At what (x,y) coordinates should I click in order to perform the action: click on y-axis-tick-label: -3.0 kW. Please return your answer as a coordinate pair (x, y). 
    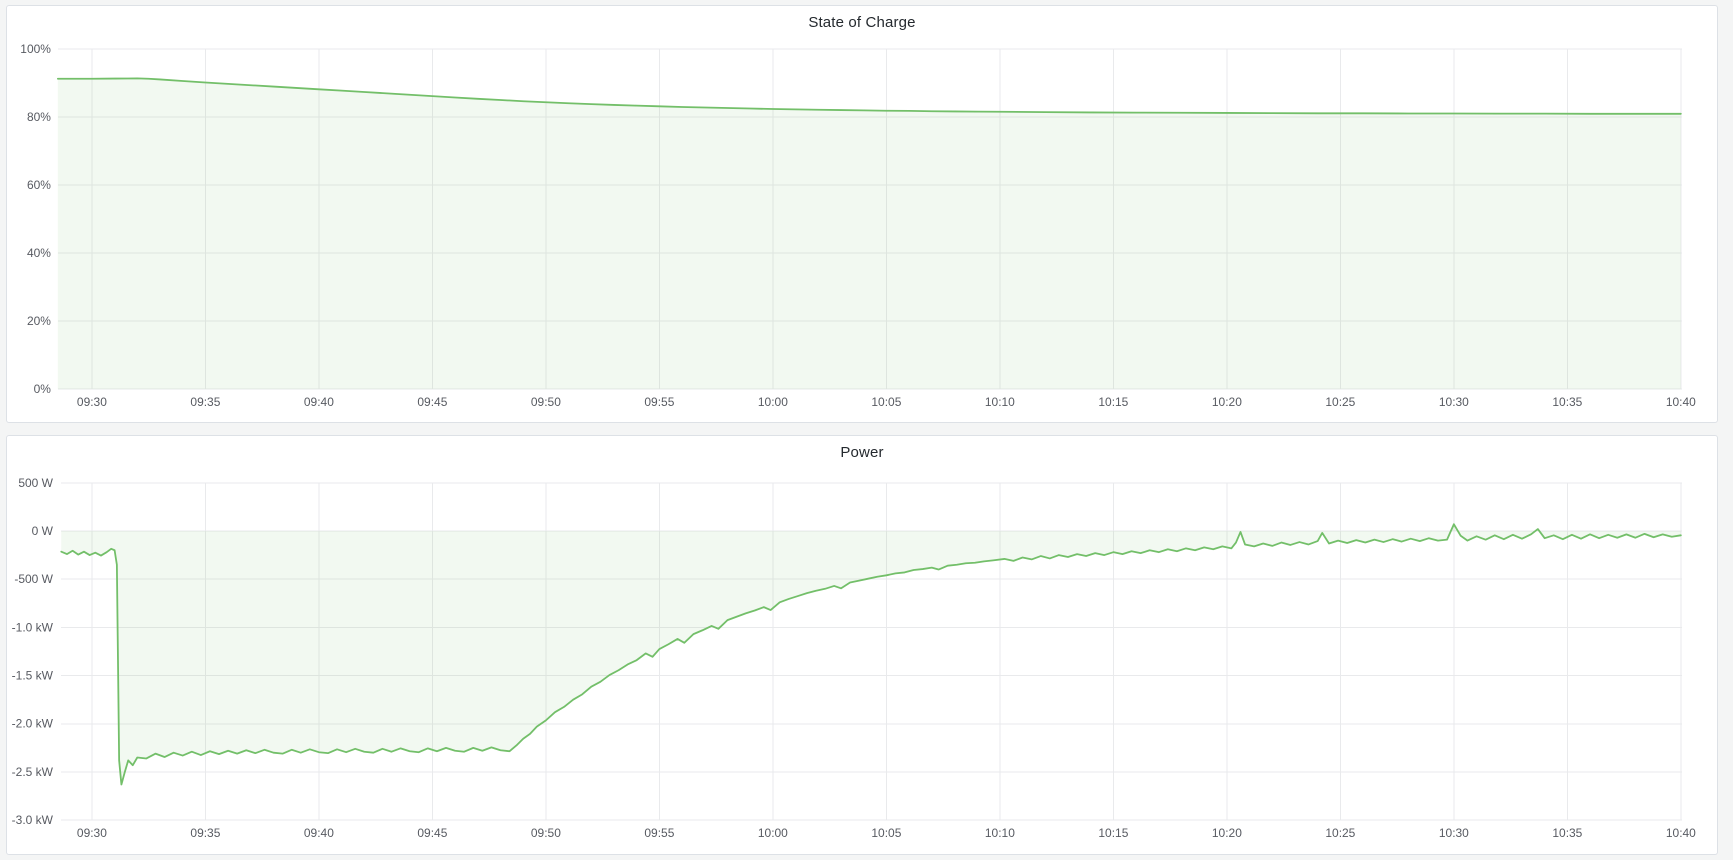
    Looking at the image, I should click on (33, 820).